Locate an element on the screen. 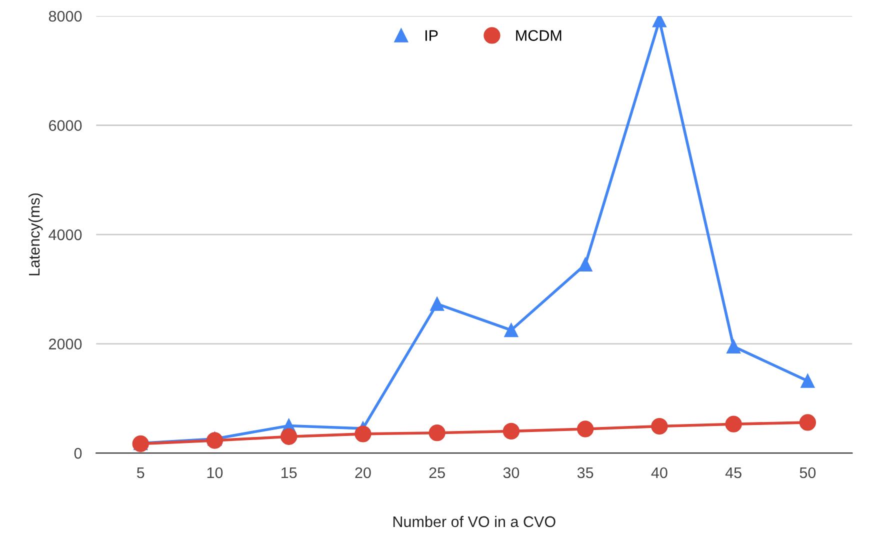  y-axis-title: Latency(ms) is located at coordinates (35, 234).